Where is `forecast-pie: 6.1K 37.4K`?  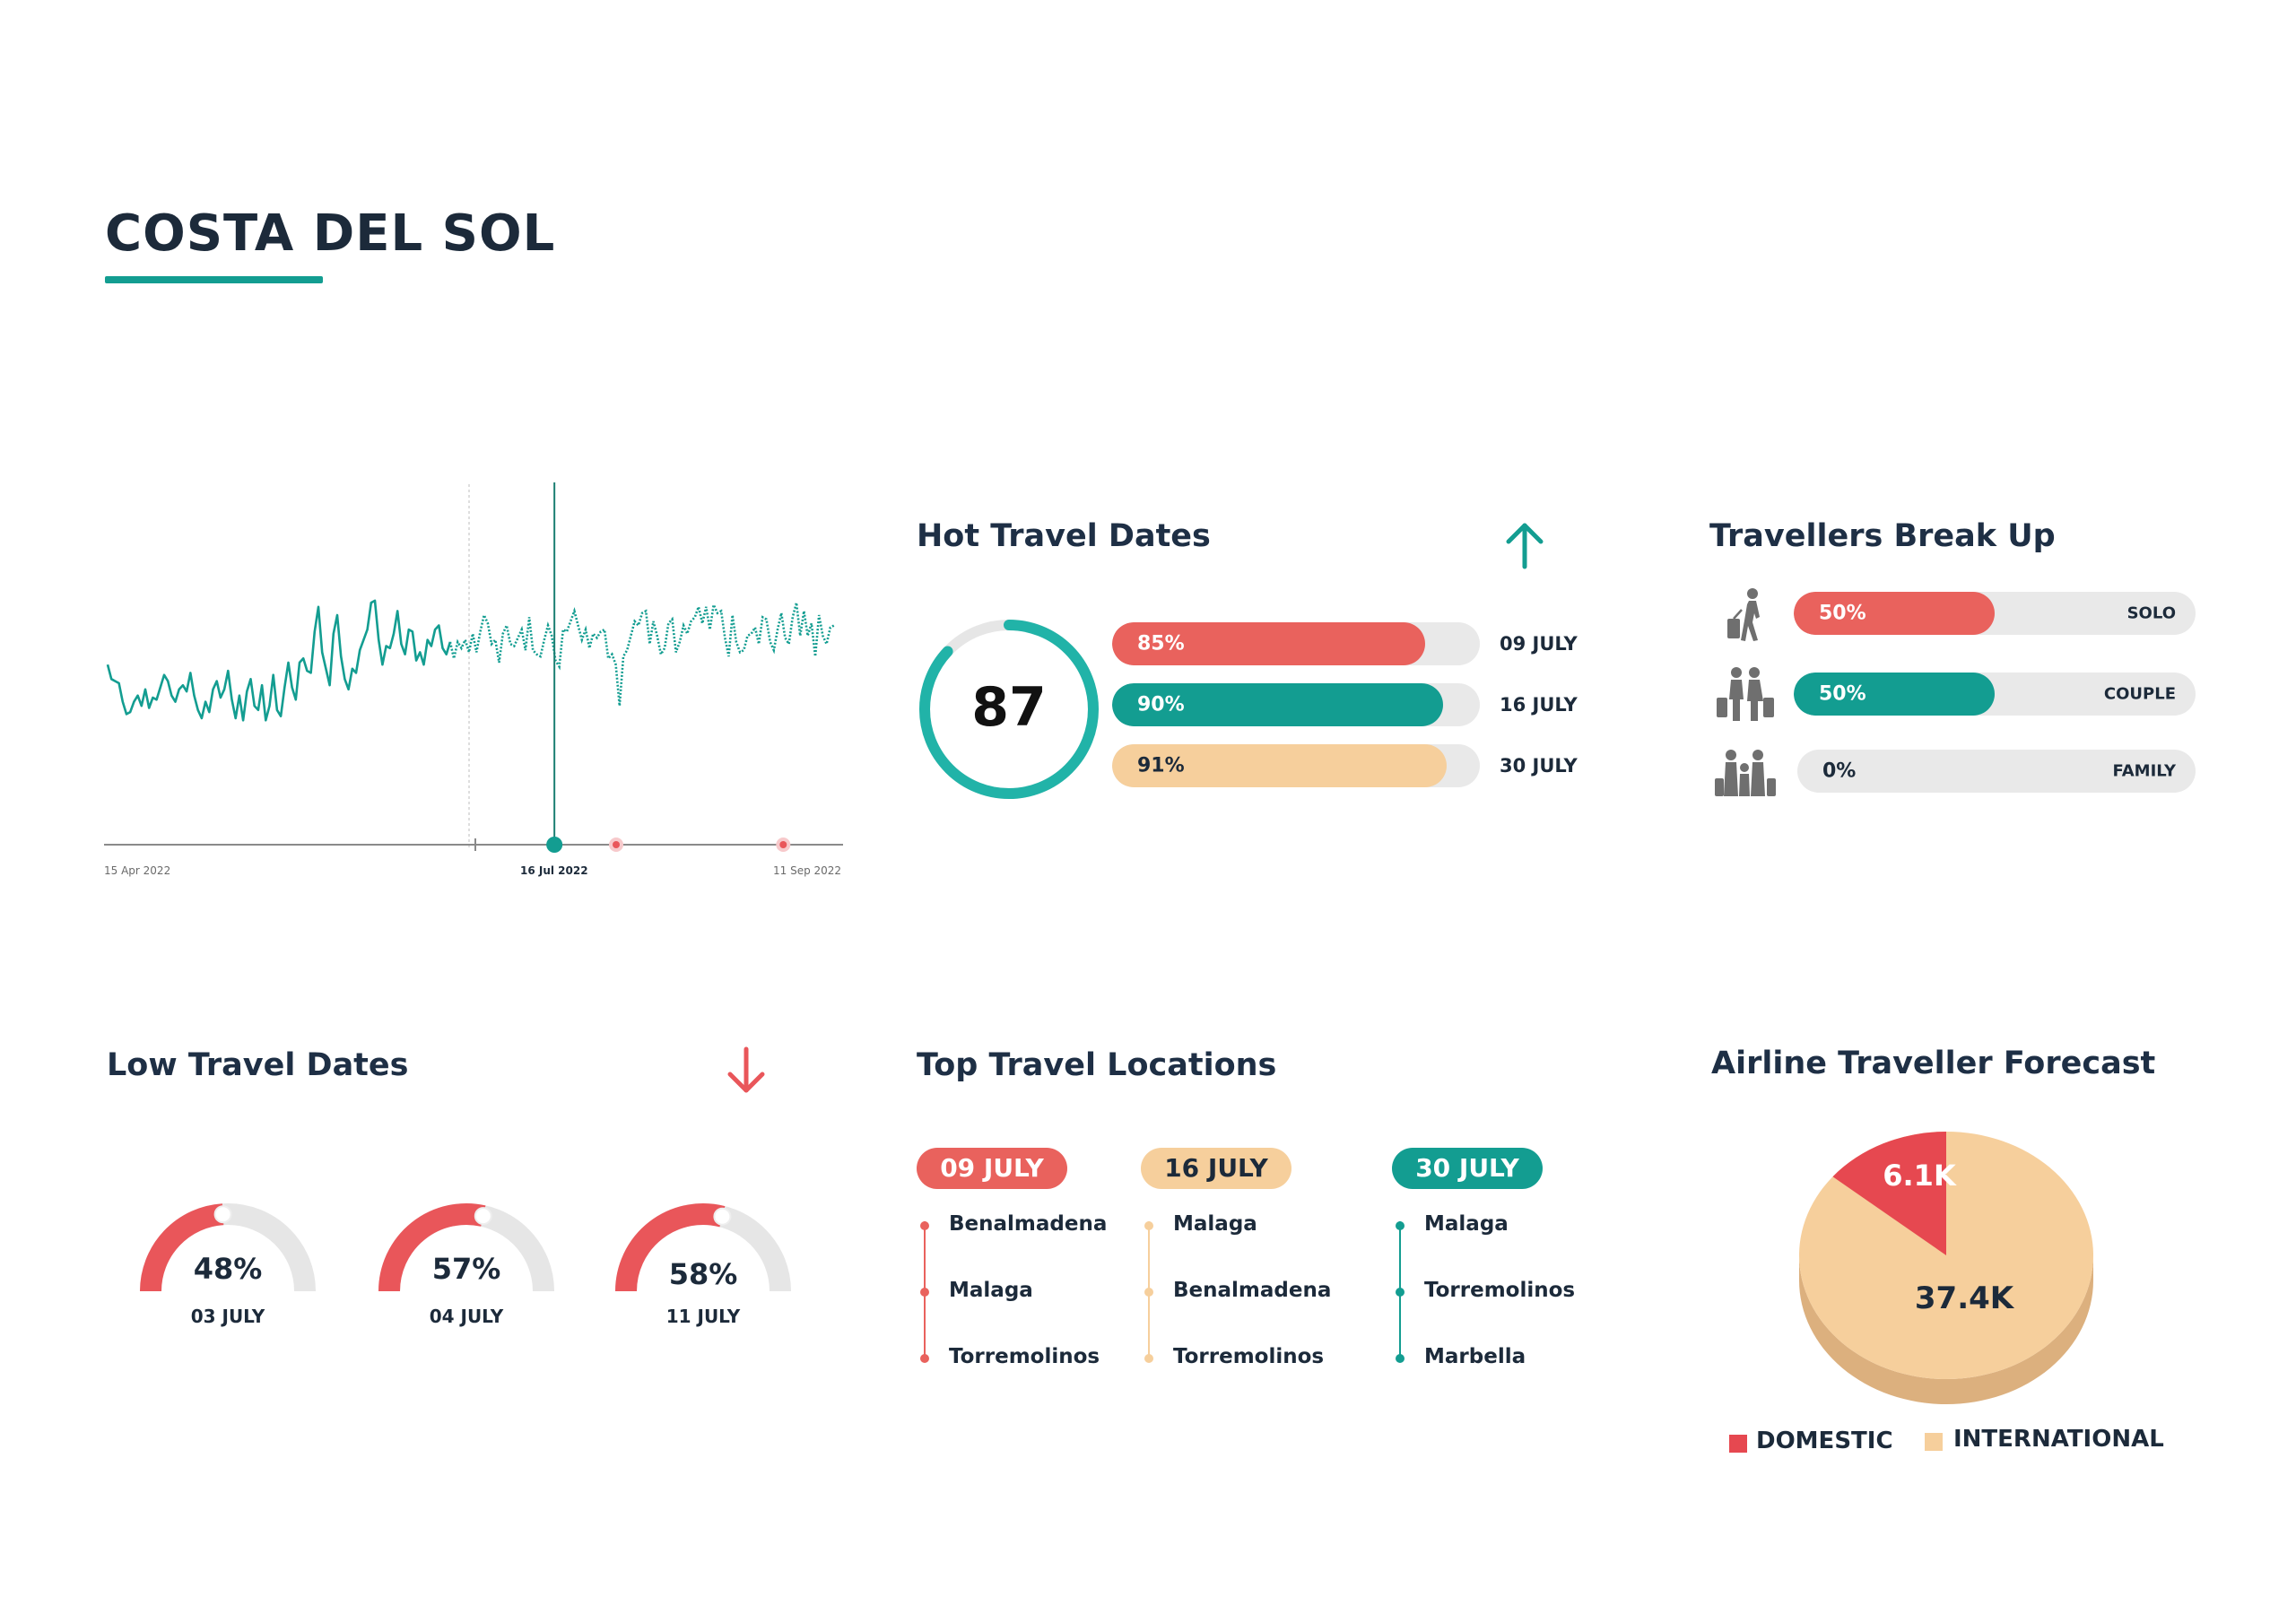
forecast-pie: 6.1K 37.4K is located at coordinates (1946, 1271).